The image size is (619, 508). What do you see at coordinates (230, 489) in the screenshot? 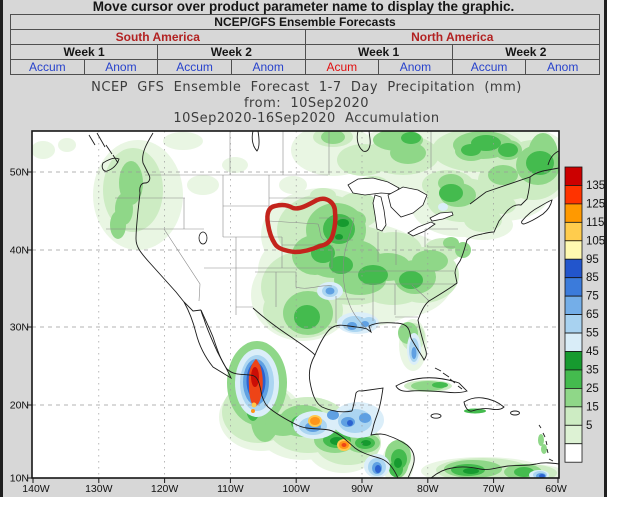
I see `axis-tick-label: 110W` at bounding box center [230, 489].